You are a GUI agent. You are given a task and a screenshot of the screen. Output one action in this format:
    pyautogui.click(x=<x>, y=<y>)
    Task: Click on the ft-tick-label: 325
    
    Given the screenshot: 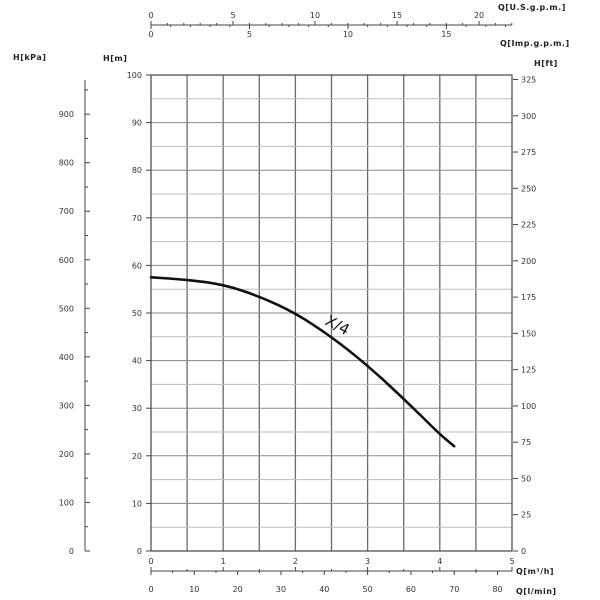 What is the action you would take?
    pyautogui.click(x=528, y=79)
    